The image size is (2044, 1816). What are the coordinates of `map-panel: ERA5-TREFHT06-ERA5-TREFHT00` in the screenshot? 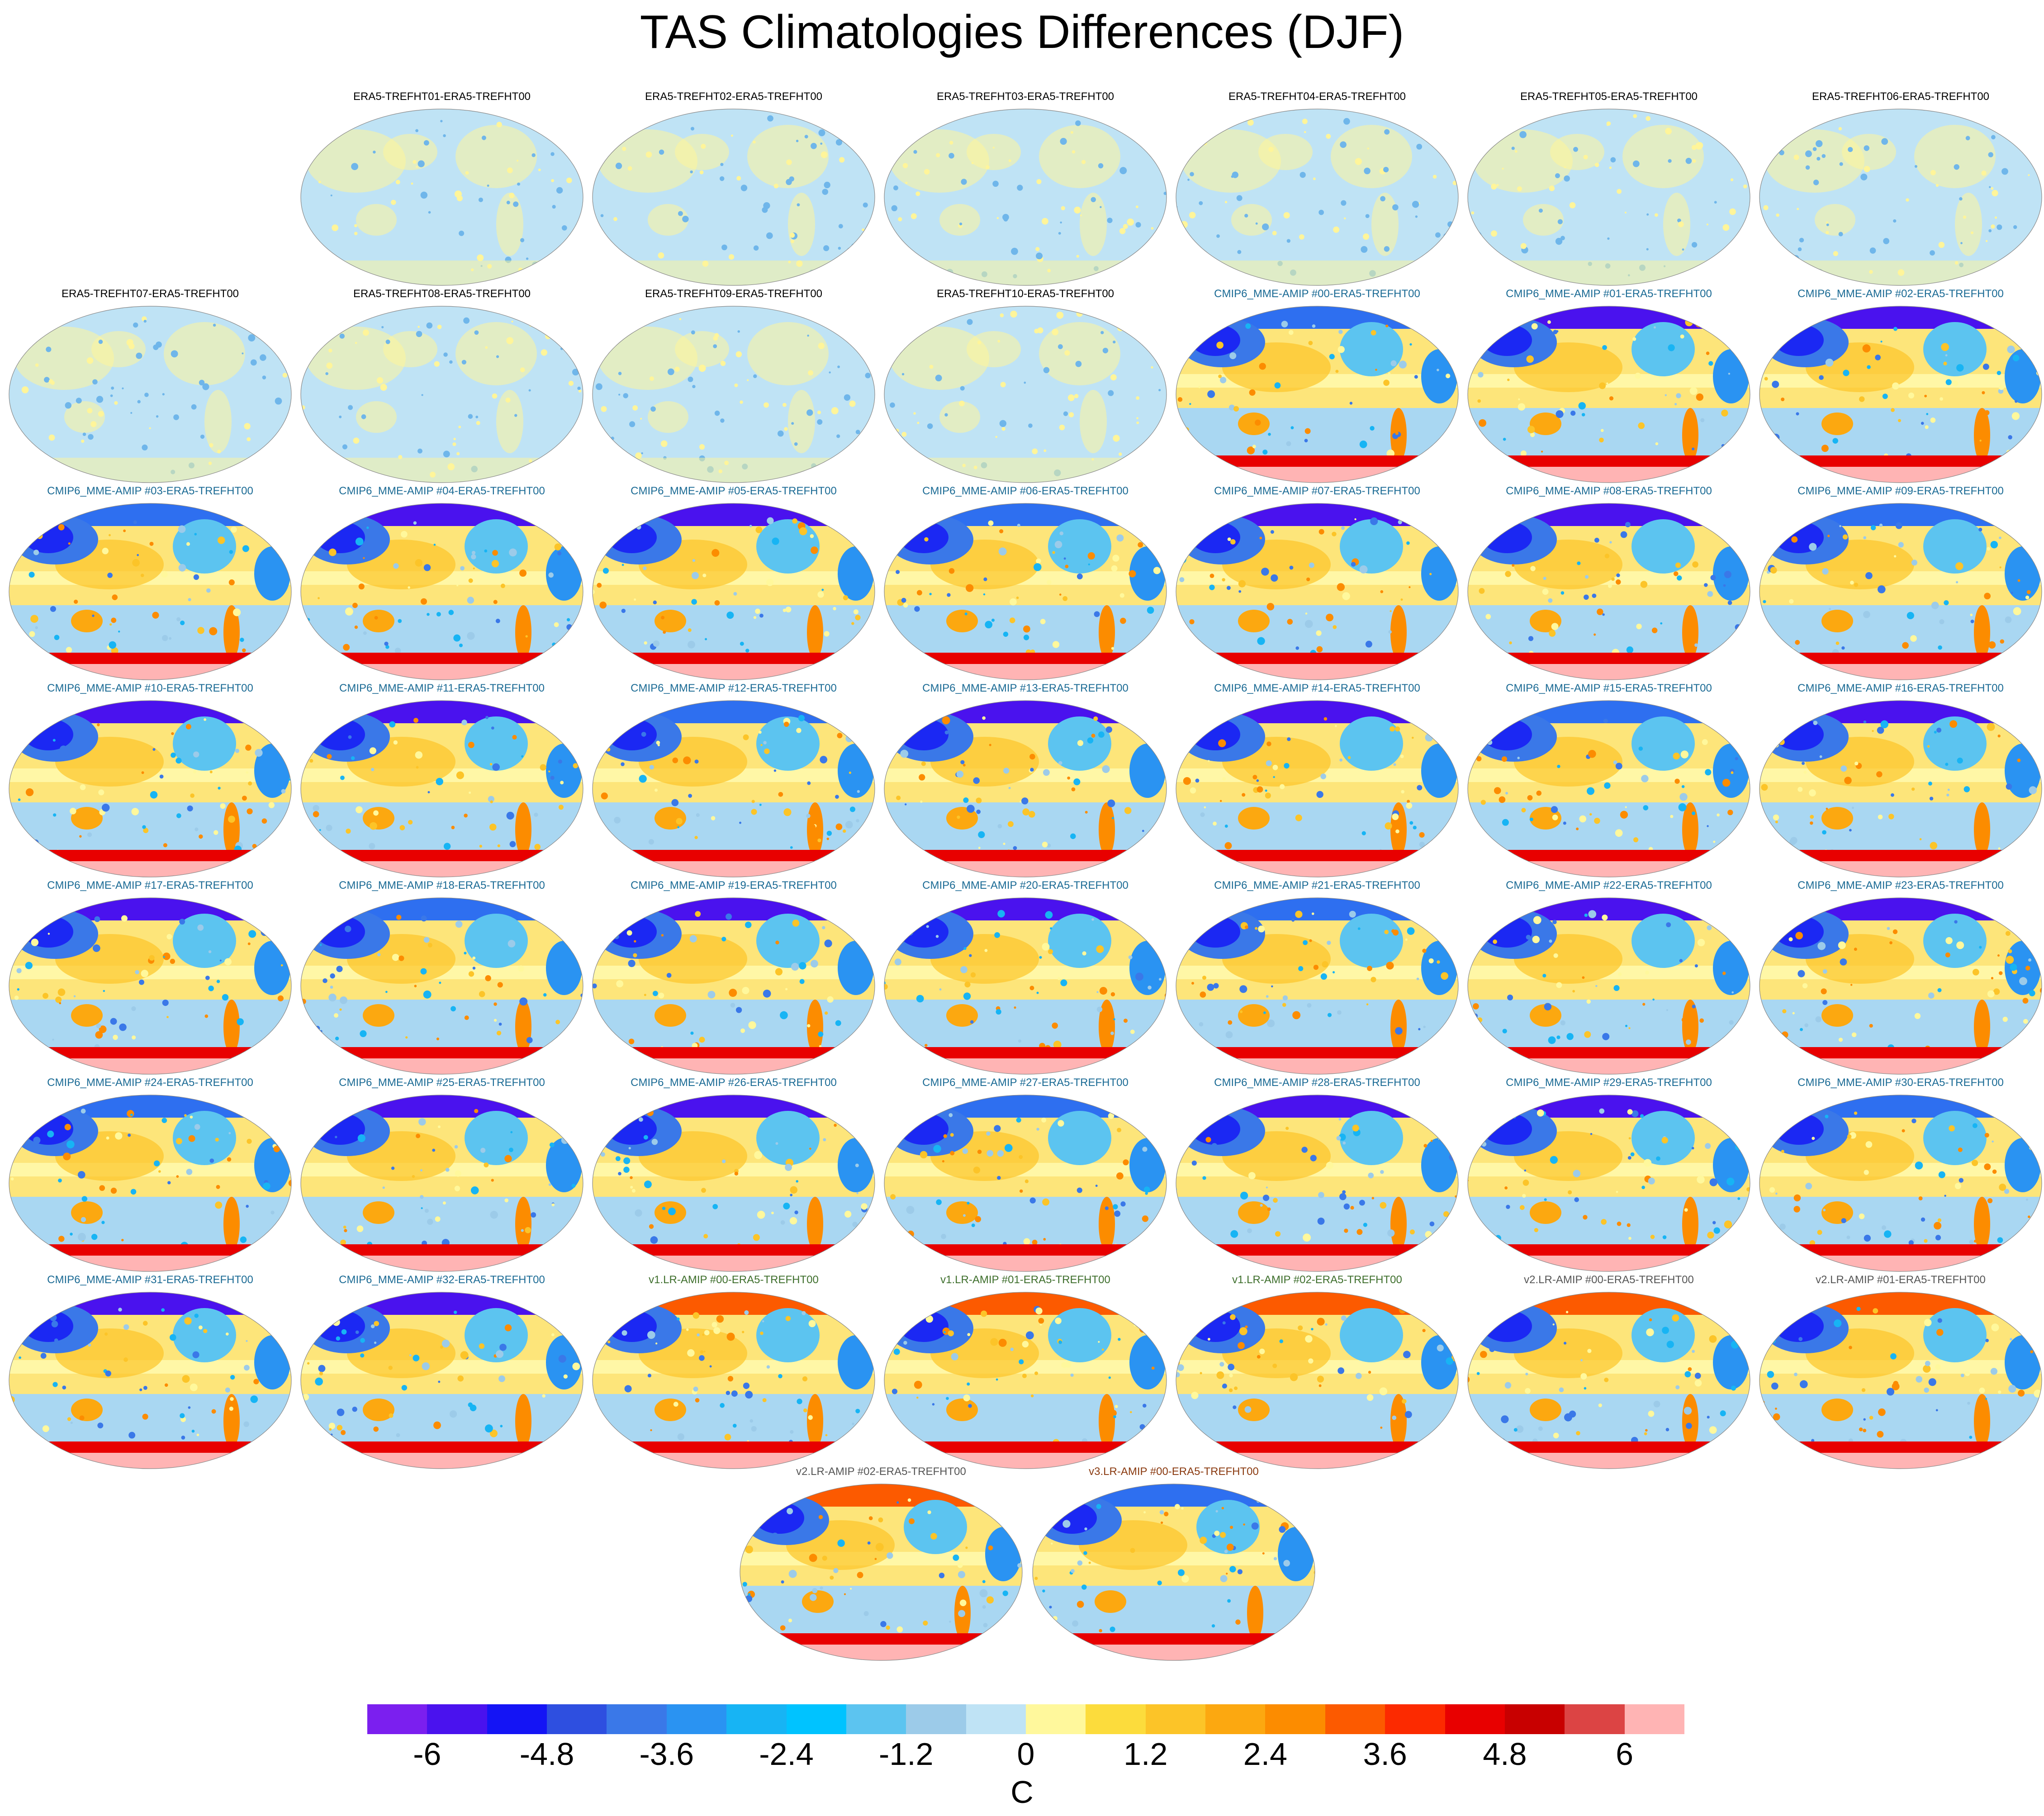 It's located at (1900, 191).